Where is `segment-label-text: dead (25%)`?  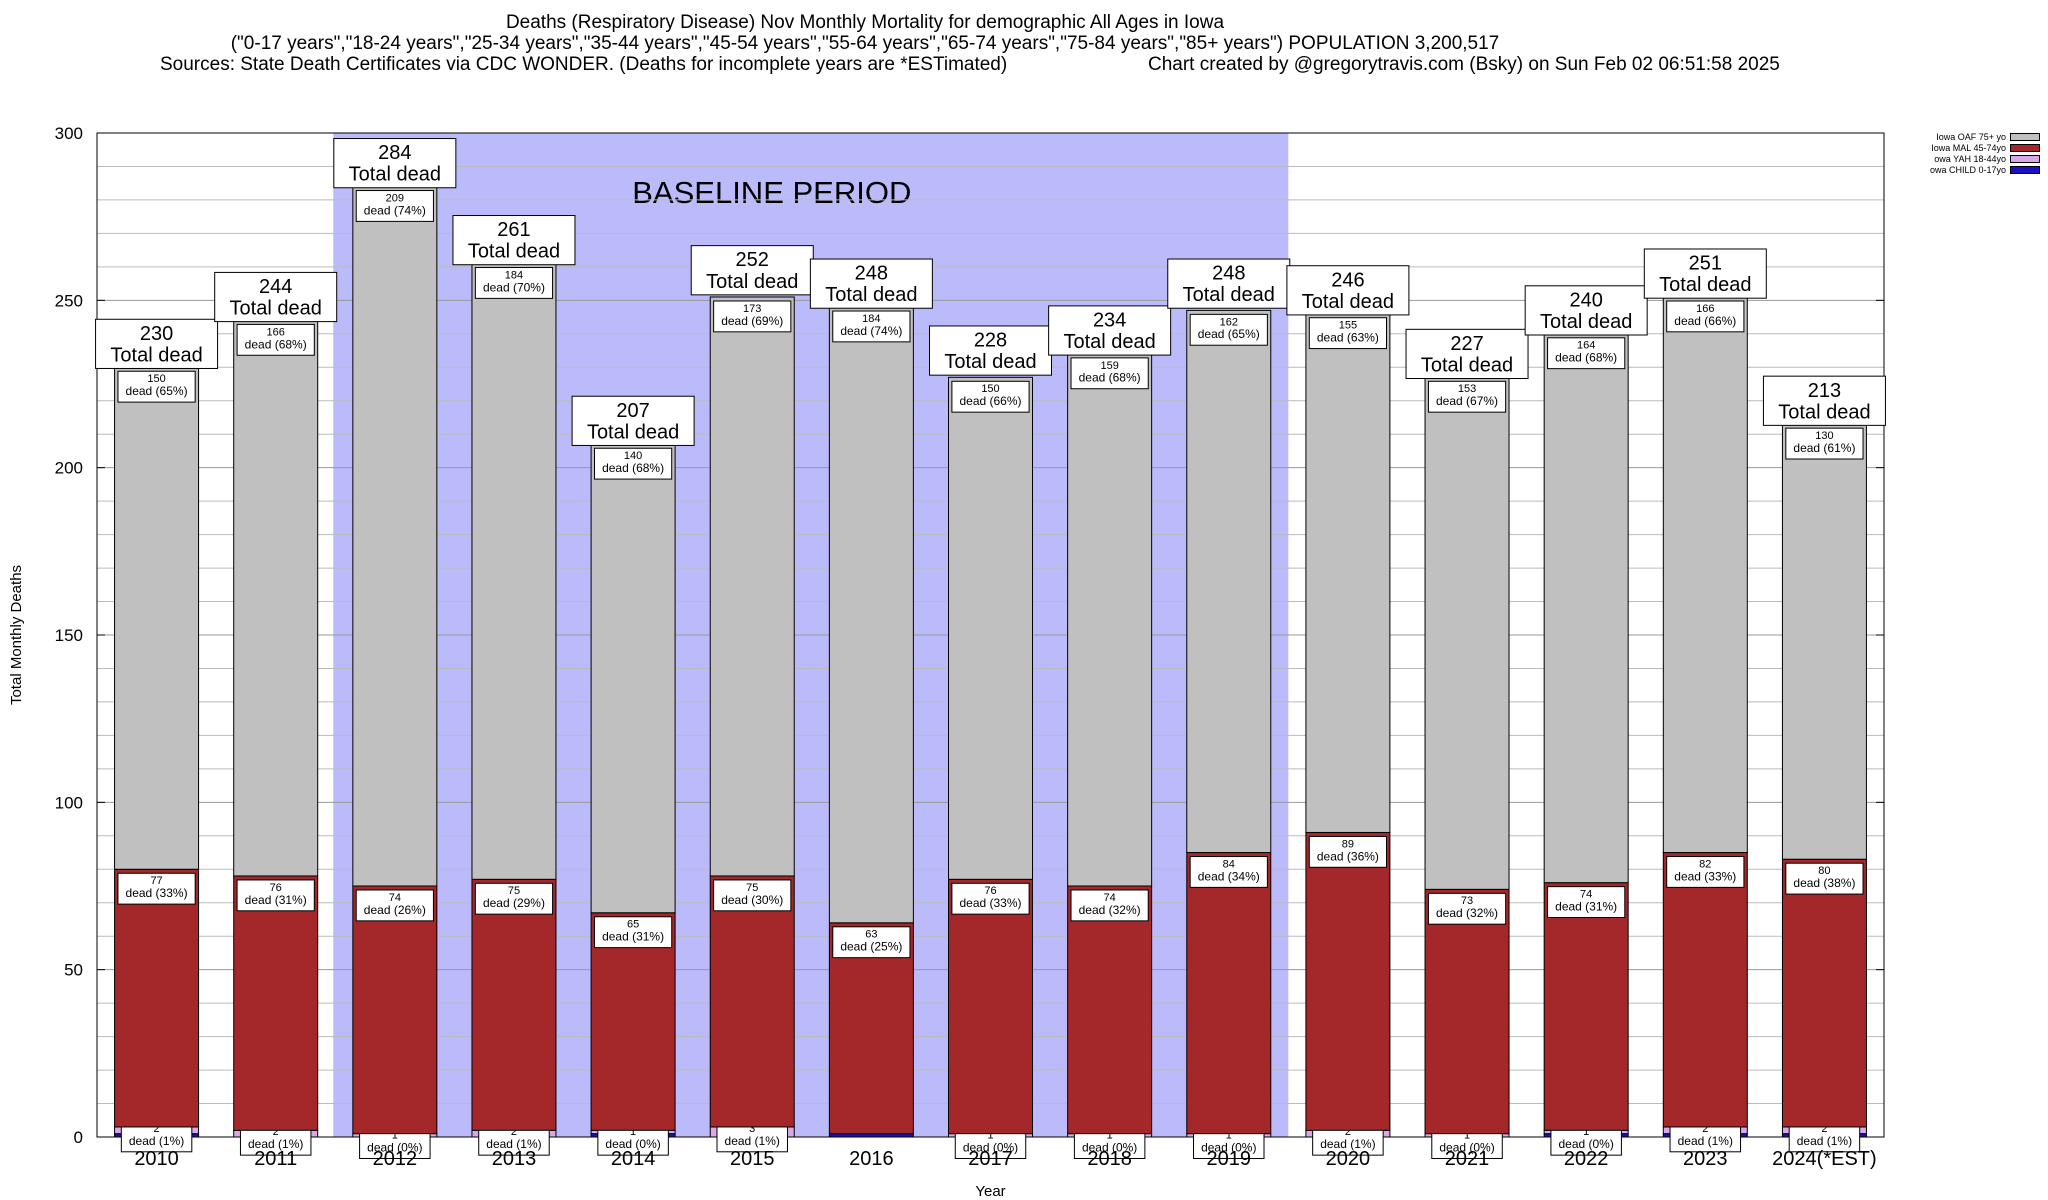
segment-label-text: dead (25%) is located at coordinates (871, 947).